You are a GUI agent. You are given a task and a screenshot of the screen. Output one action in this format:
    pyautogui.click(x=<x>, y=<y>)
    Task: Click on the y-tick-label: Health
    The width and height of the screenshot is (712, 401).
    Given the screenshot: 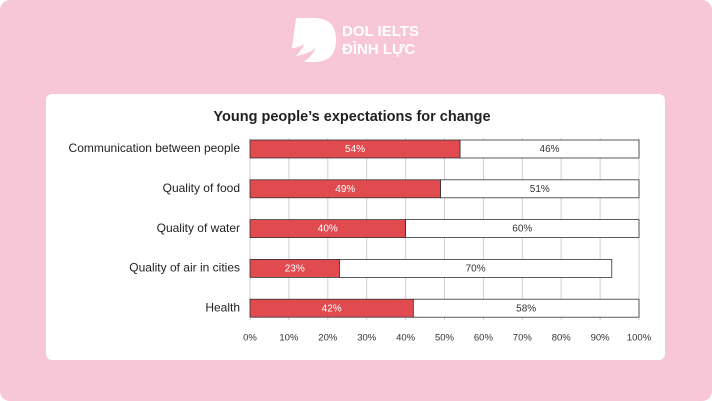 What is the action you would take?
    pyautogui.click(x=222, y=307)
    